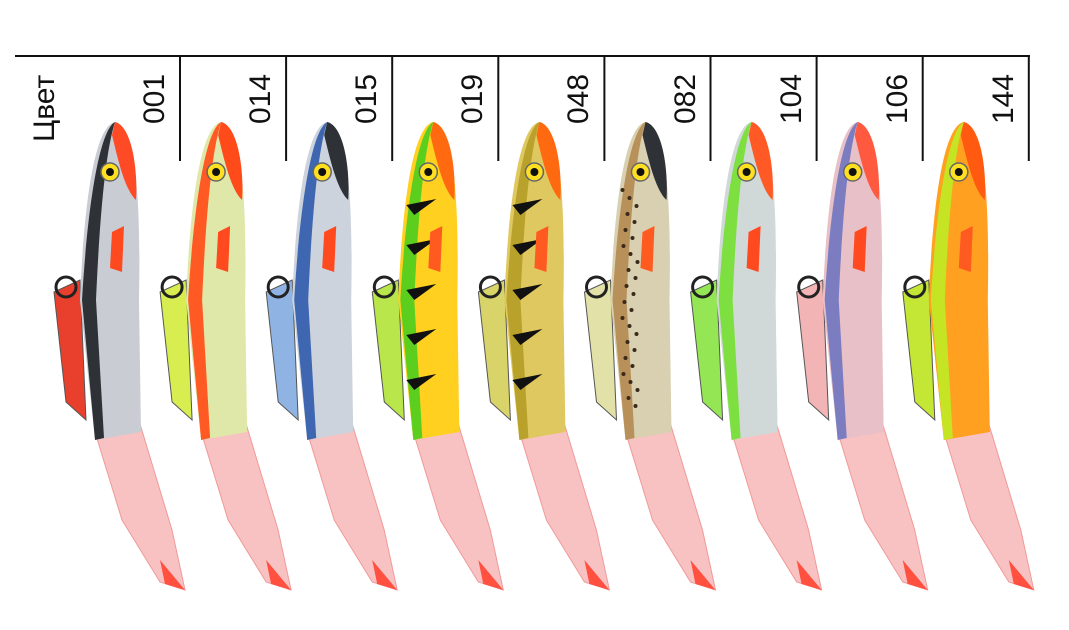  What do you see at coordinates (579, 98) in the screenshot?
I see `color-code-048: 048` at bounding box center [579, 98].